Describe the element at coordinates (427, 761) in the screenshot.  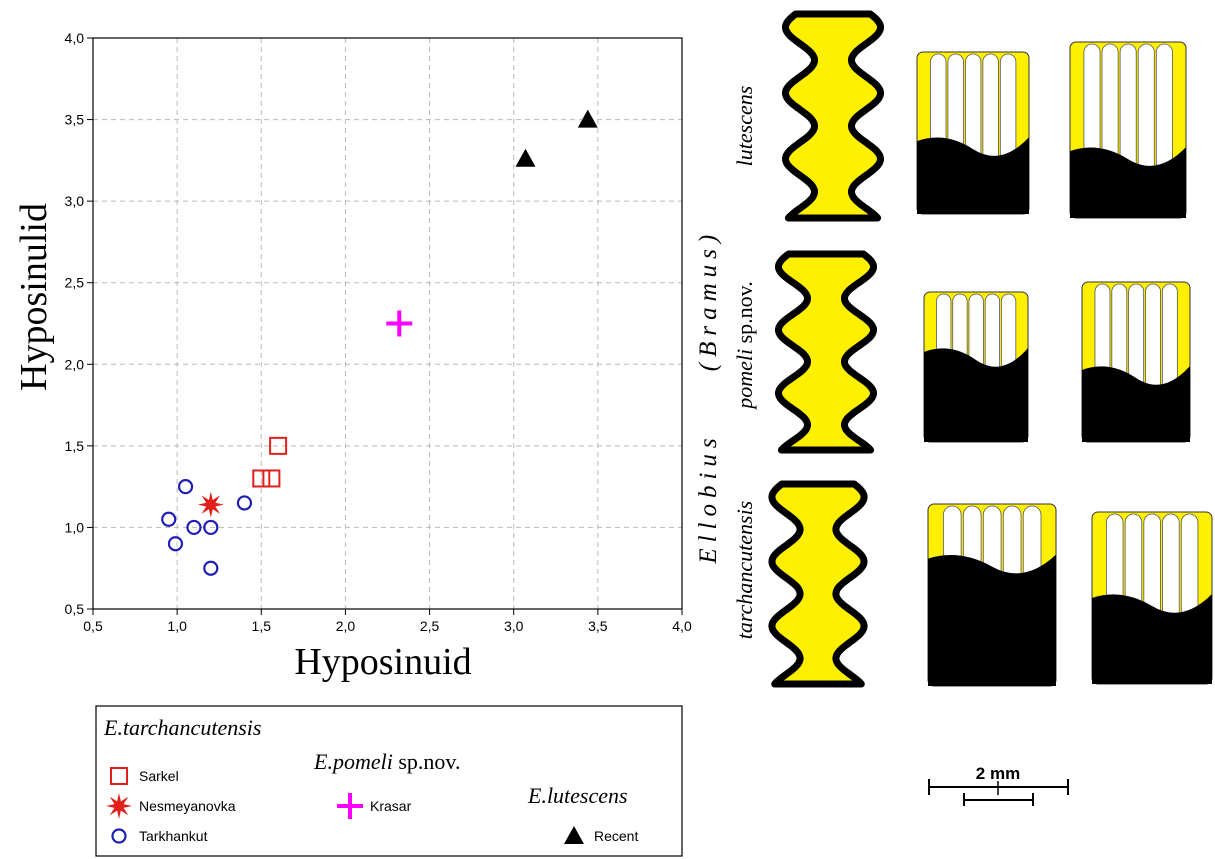
I see `legend-pomeli-suffix: sp.nov.` at that location.